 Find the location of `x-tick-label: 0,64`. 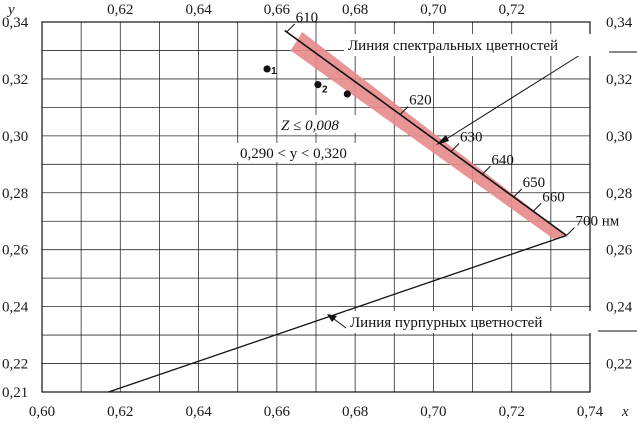

x-tick-label: 0,64 is located at coordinates (198, 412).